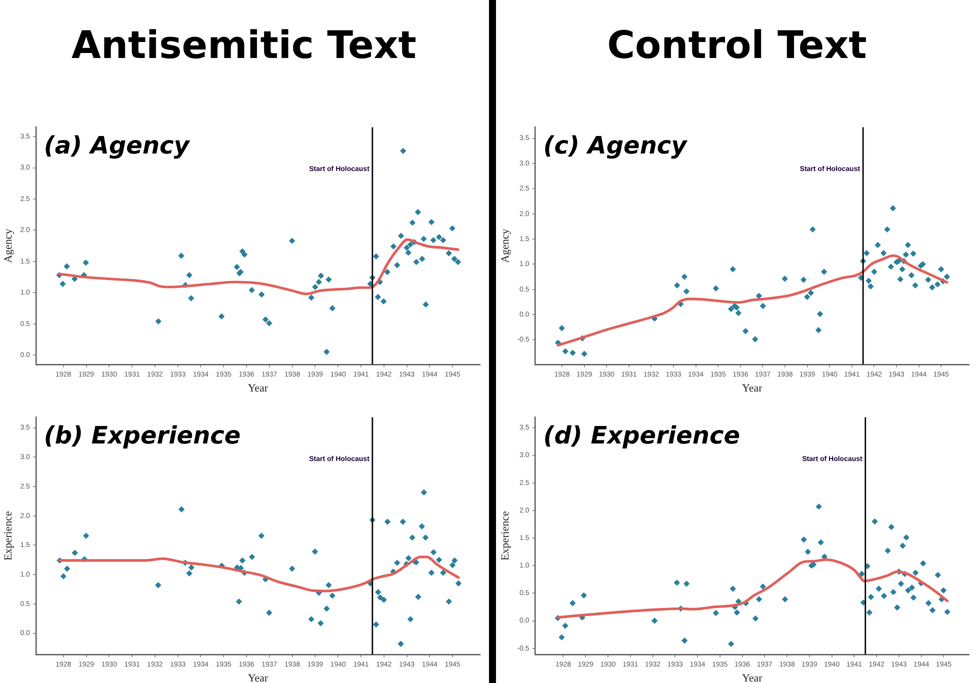  Describe the element at coordinates (641, 435) in the screenshot. I see `chart-subtitle: (d) Experience` at that location.